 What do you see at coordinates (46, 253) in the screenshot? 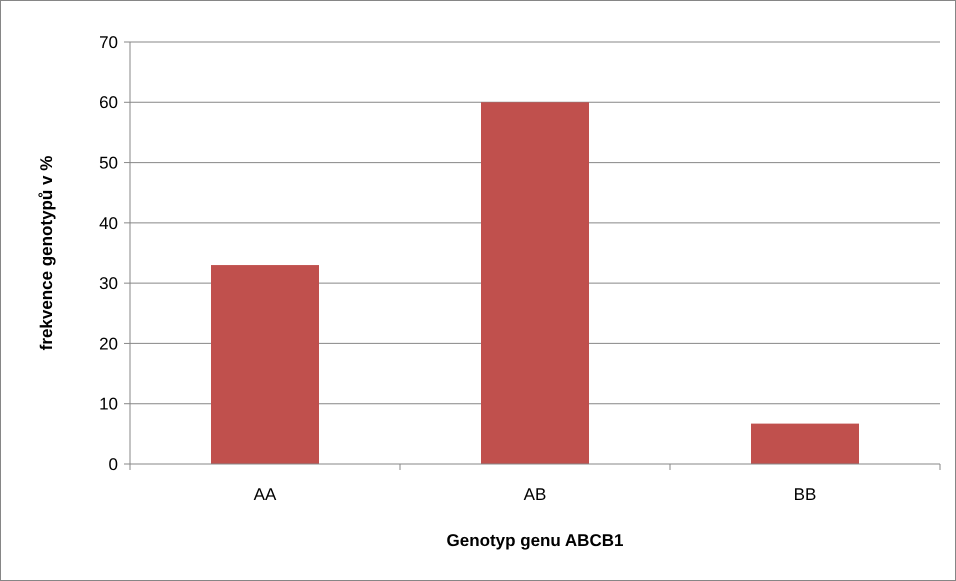
I see `y-axis-title: frekvence genotypů v %` at bounding box center [46, 253].